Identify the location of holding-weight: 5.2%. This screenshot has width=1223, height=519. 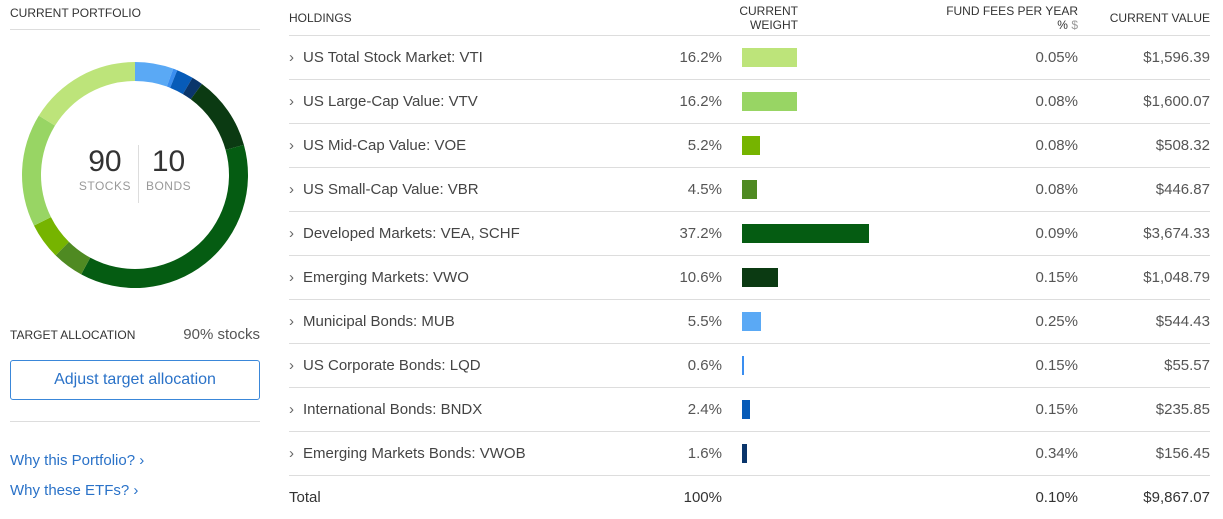
(670, 146).